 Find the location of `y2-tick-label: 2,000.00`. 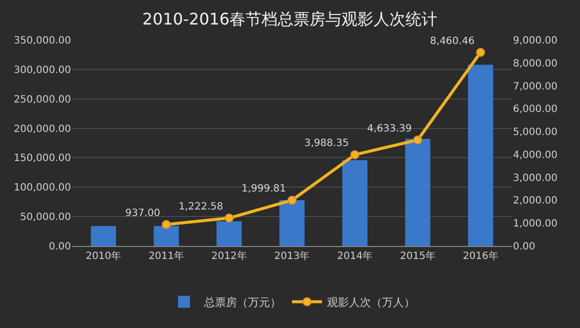

y2-tick-label: 2,000.00 is located at coordinates (535, 201).